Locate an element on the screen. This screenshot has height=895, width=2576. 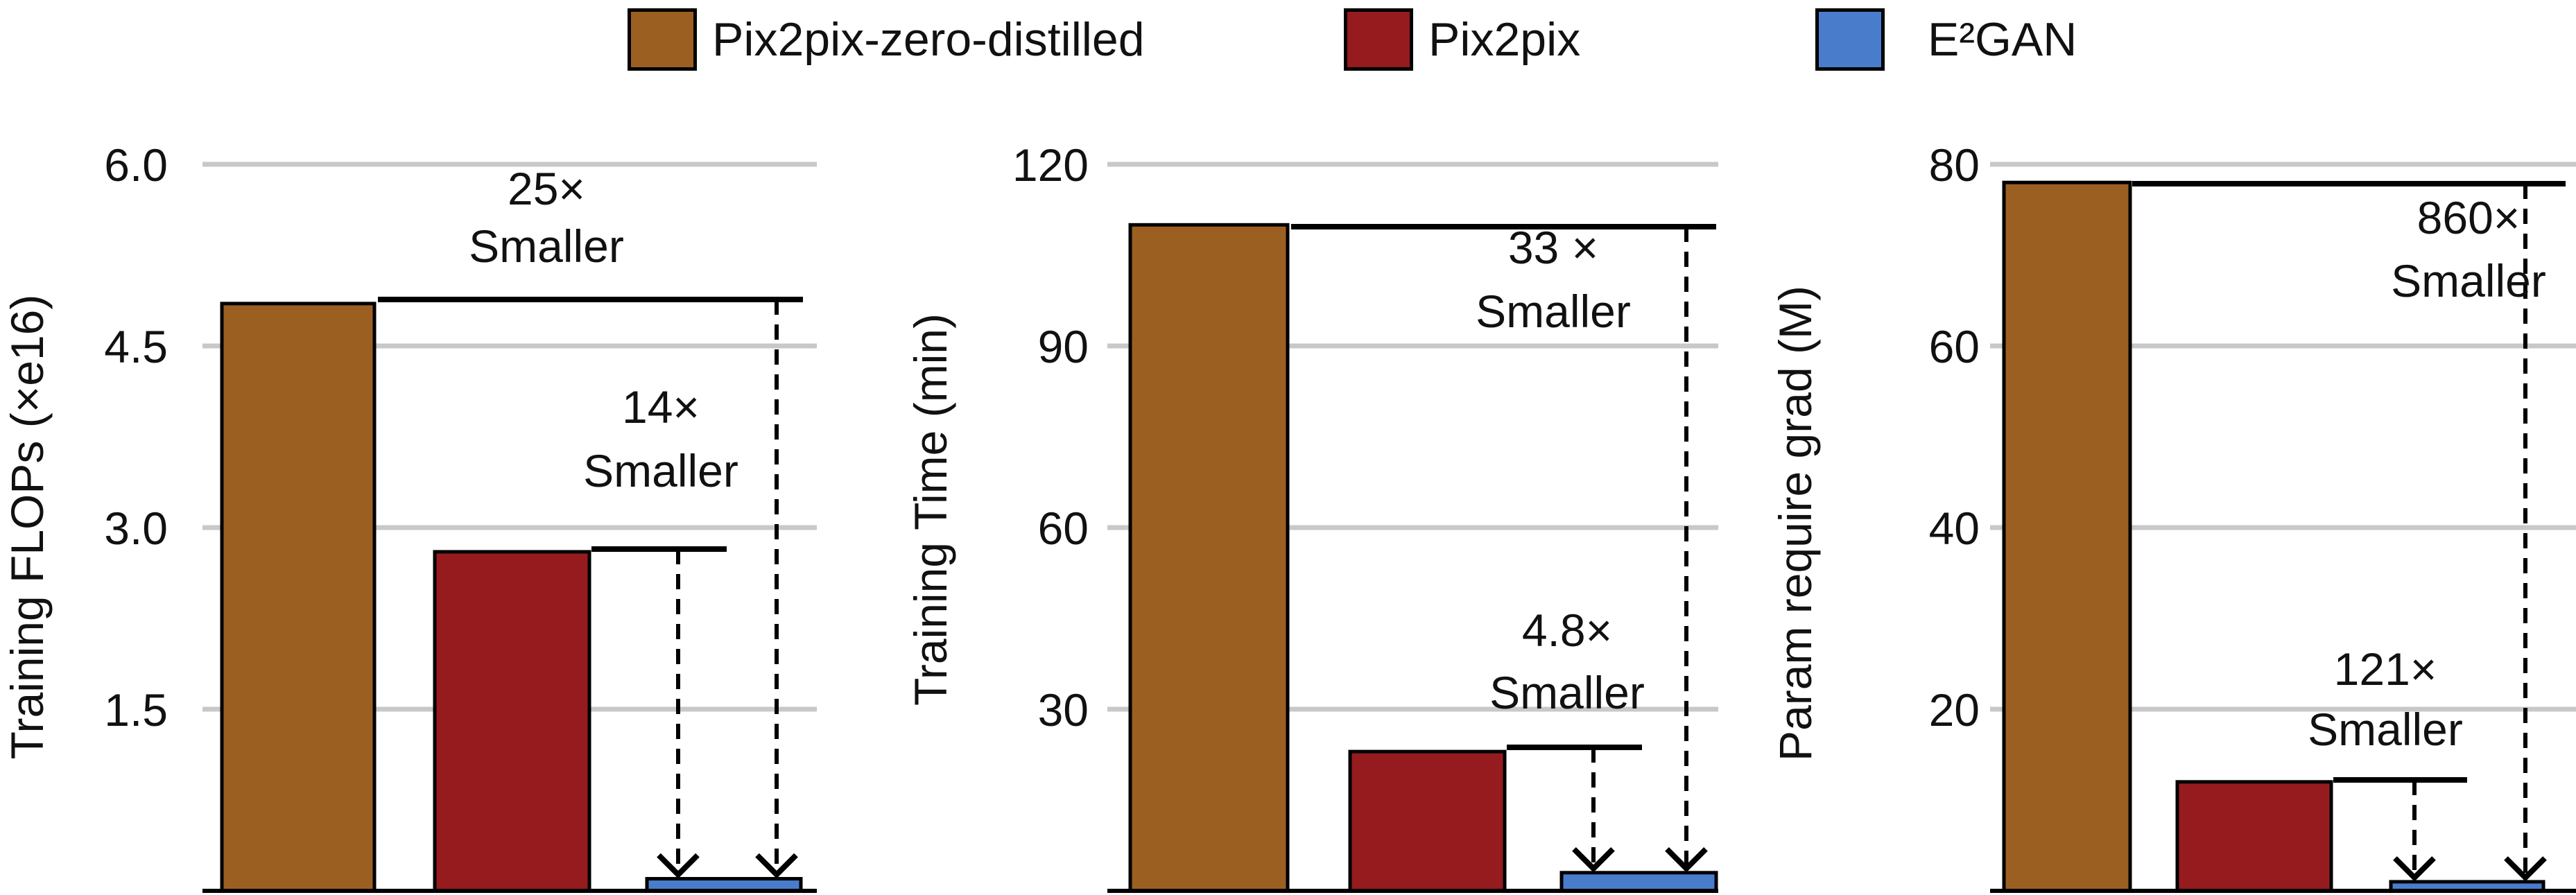
y-tick-label: 30 is located at coordinates (1063, 710).